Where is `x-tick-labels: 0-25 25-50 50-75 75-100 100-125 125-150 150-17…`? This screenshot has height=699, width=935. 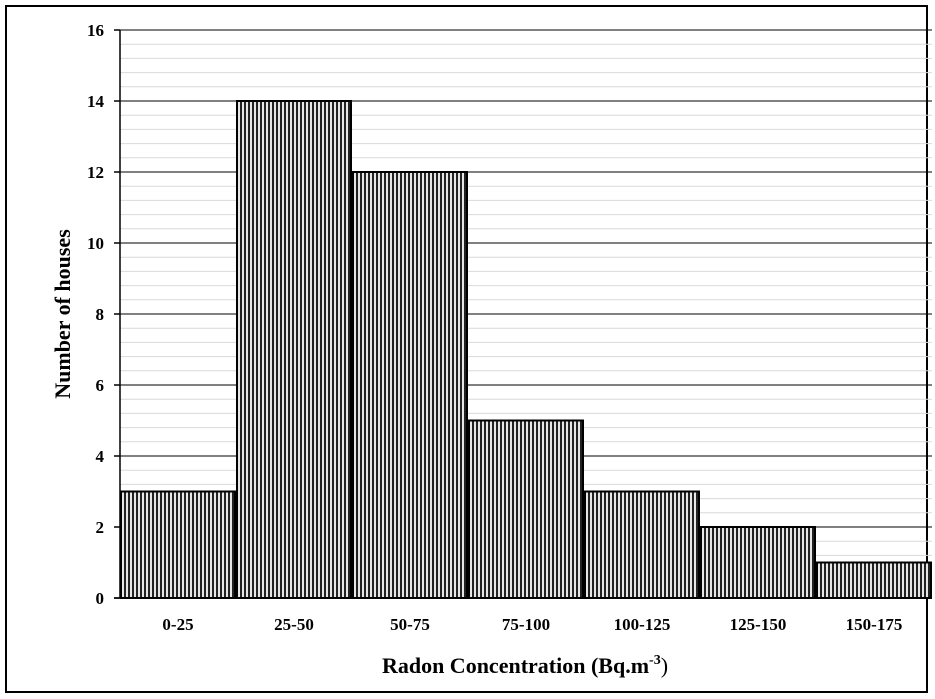
x-tick-labels: 0-25 25-50 50-75 75-100 100-125 125-150 150-17… is located at coordinates (532, 624).